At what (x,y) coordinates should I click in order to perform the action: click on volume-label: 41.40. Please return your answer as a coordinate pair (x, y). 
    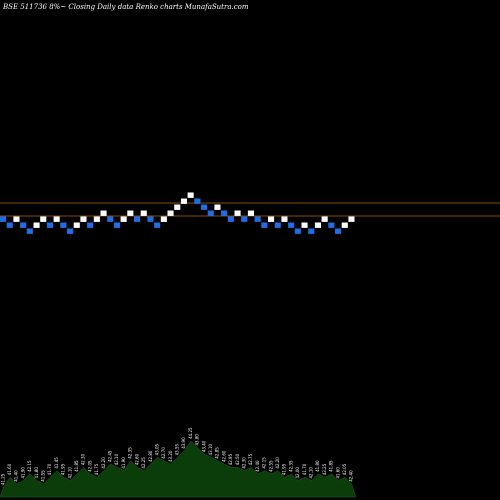
    Looking at the image, I should click on (16, 476).